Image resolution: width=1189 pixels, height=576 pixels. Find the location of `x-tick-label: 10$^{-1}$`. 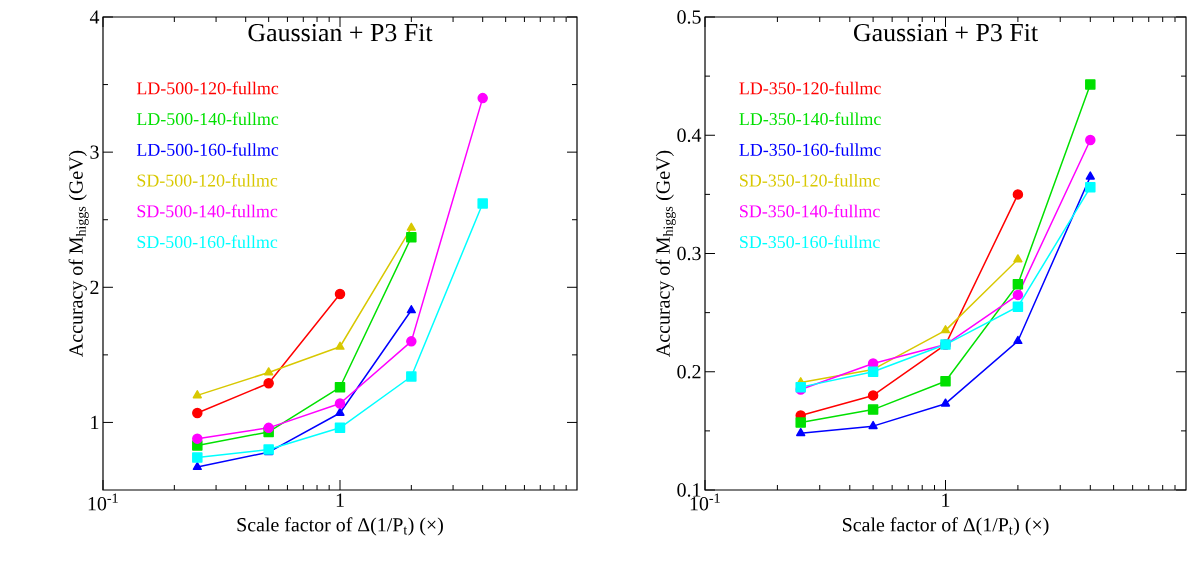

x-tick-label: 10$^{-1}$ is located at coordinates (103, 502).